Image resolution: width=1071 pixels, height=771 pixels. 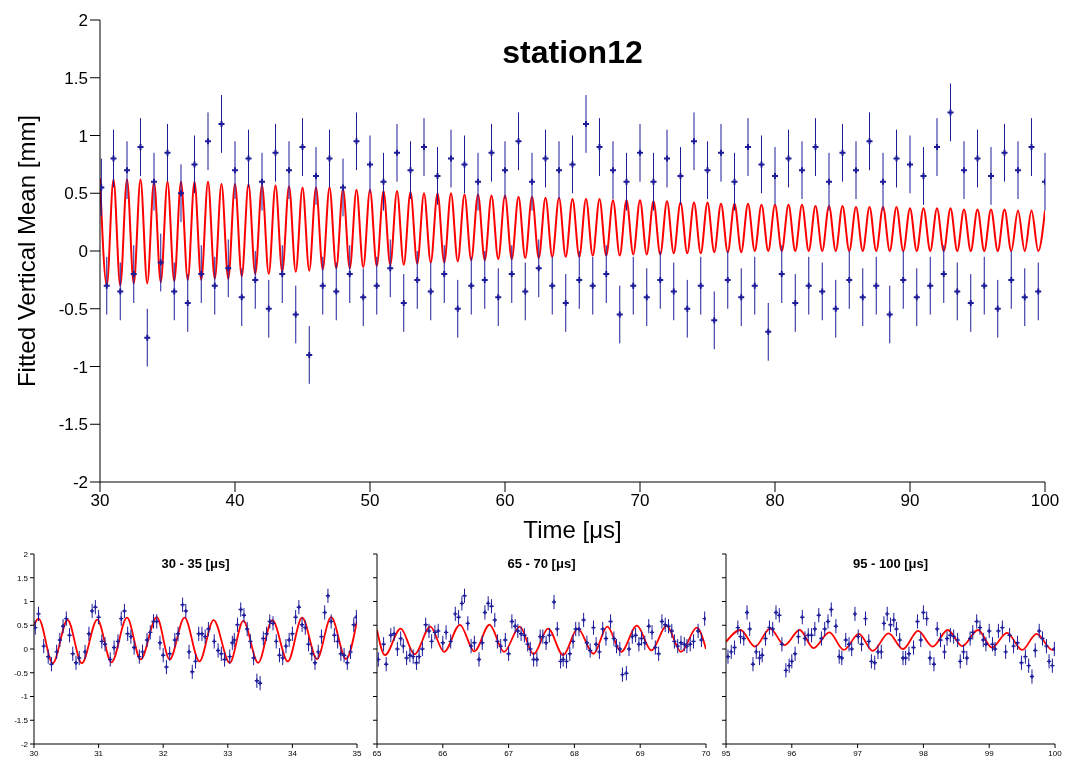 What do you see at coordinates (858, 753) in the screenshot?
I see `x-tick-label: 97` at bounding box center [858, 753].